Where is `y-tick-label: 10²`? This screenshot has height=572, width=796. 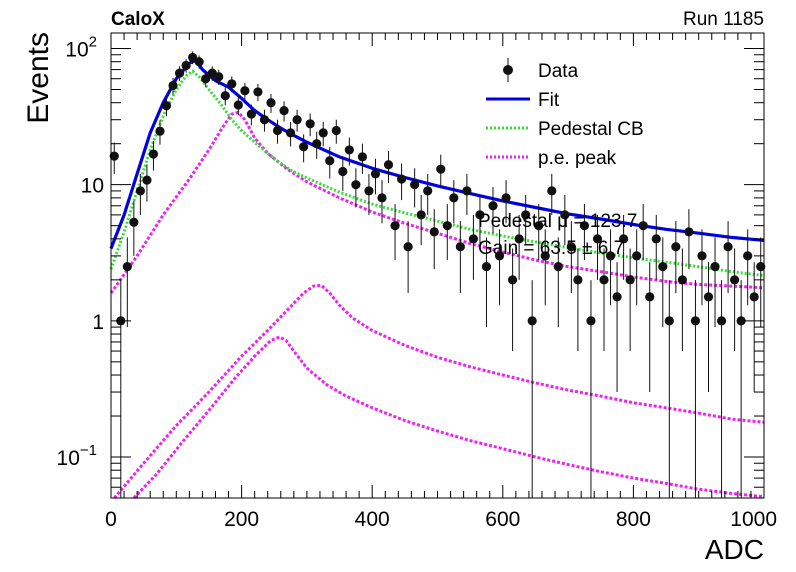
y-tick-label: 10² is located at coordinates (81, 48).